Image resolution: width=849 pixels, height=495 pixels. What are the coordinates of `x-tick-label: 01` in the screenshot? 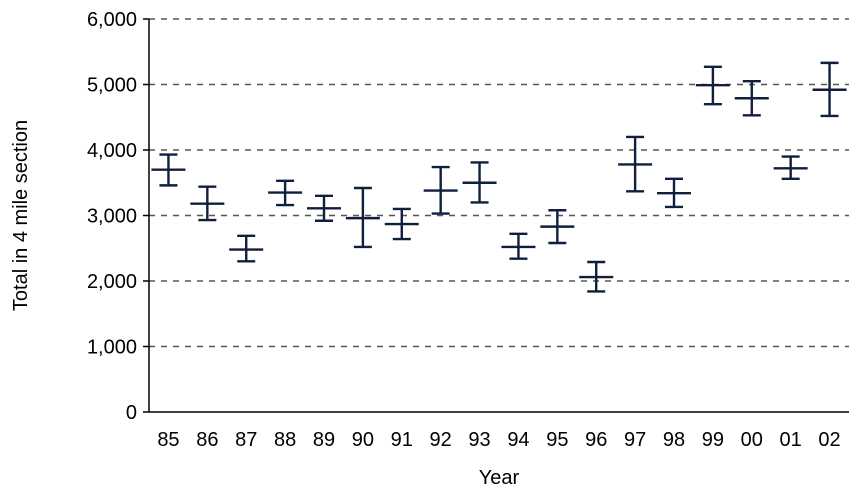 It's located at (791, 440).